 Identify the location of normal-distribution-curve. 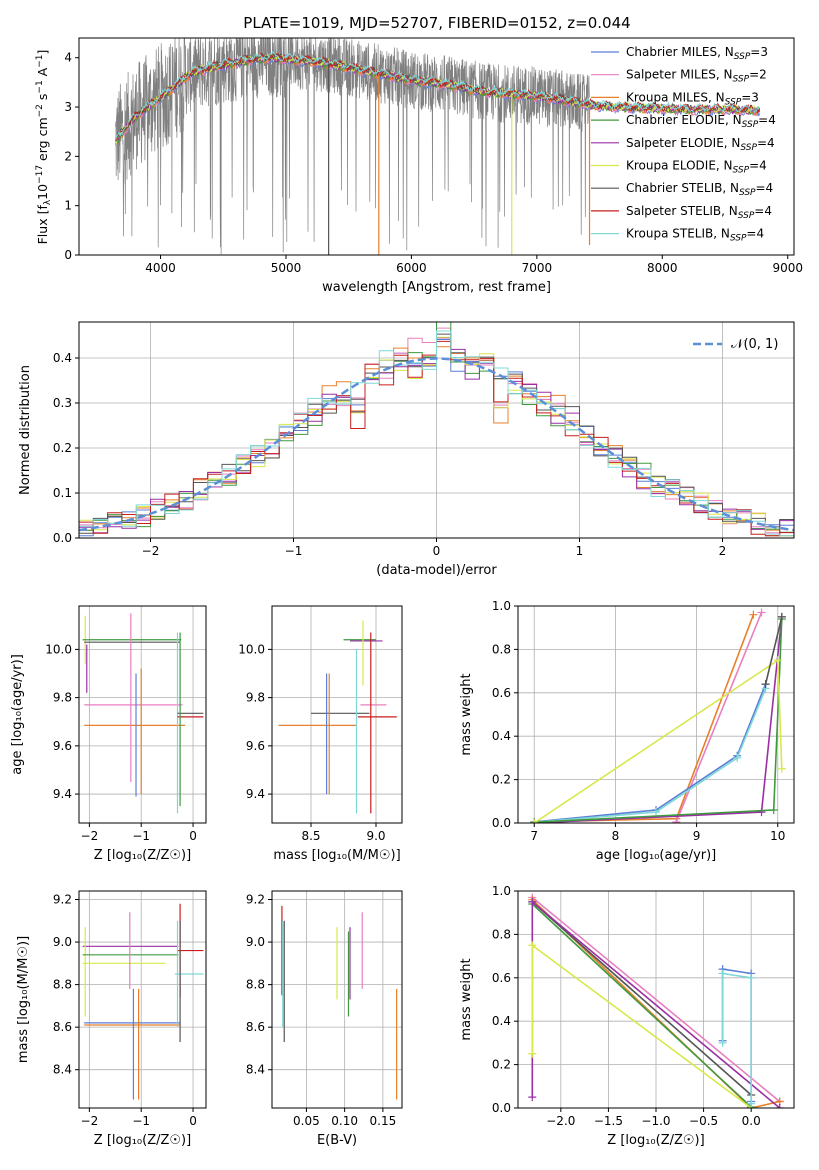
(436, 444).